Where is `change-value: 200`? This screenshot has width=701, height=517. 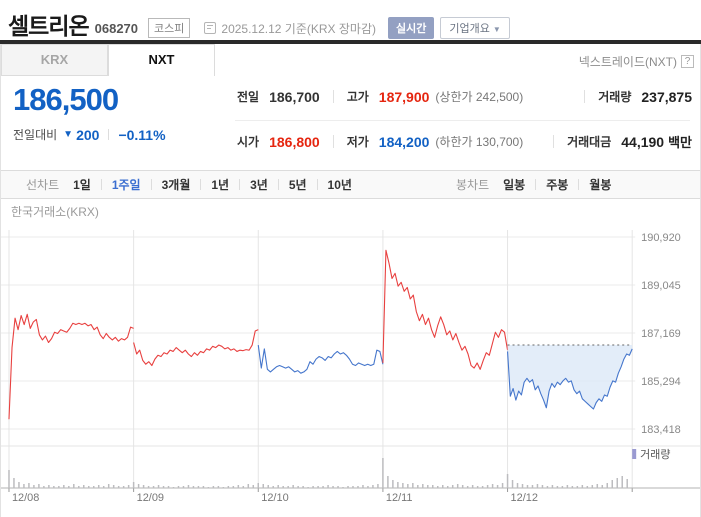
change-value: 200 is located at coordinates (88, 134).